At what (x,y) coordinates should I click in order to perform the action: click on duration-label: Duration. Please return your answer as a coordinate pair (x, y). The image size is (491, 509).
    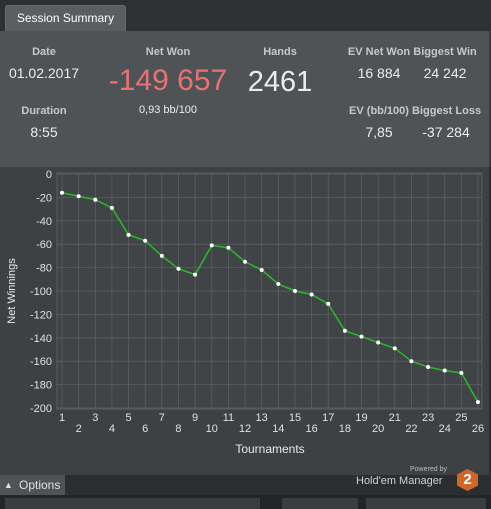
    Looking at the image, I should click on (44, 111).